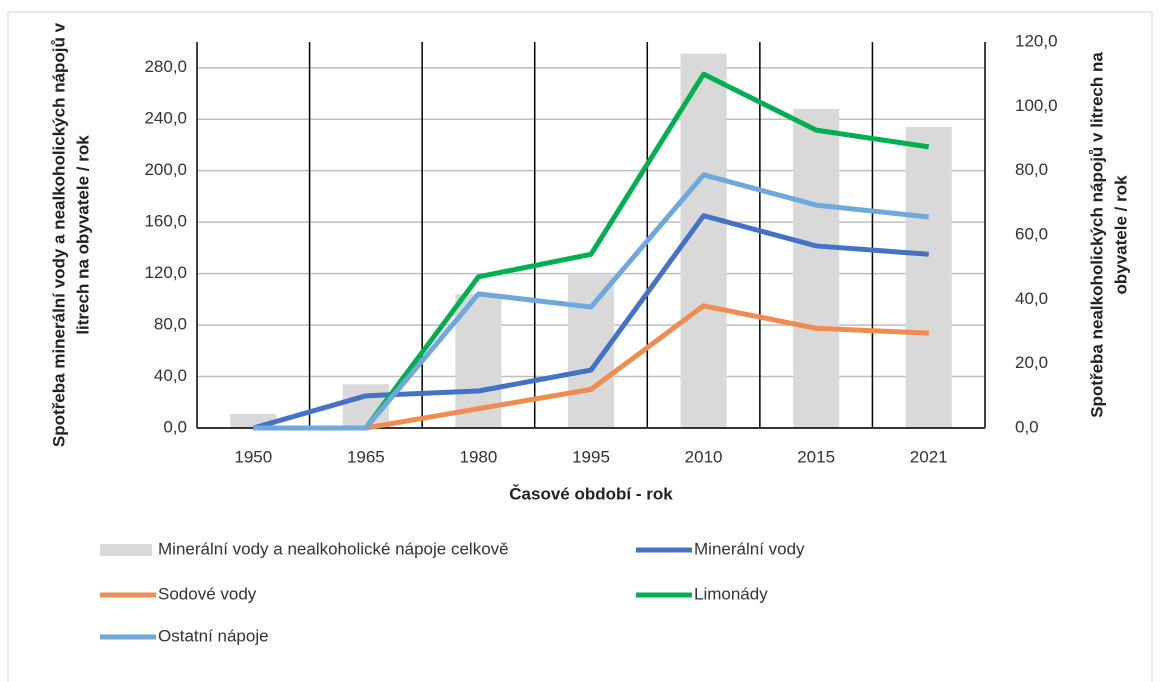  What do you see at coordinates (1031, 169) in the screenshot?
I see `y2-tick-label: 80,0` at bounding box center [1031, 169].